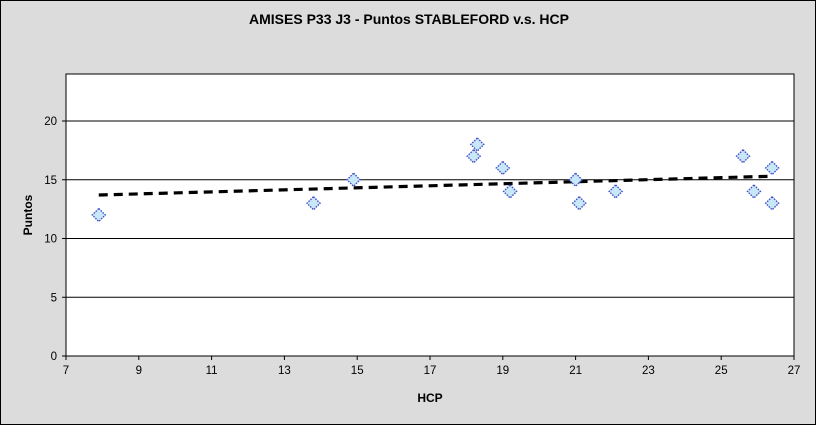 The image size is (816, 425). I want to click on y-tick-label: 20, so click(50, 122).